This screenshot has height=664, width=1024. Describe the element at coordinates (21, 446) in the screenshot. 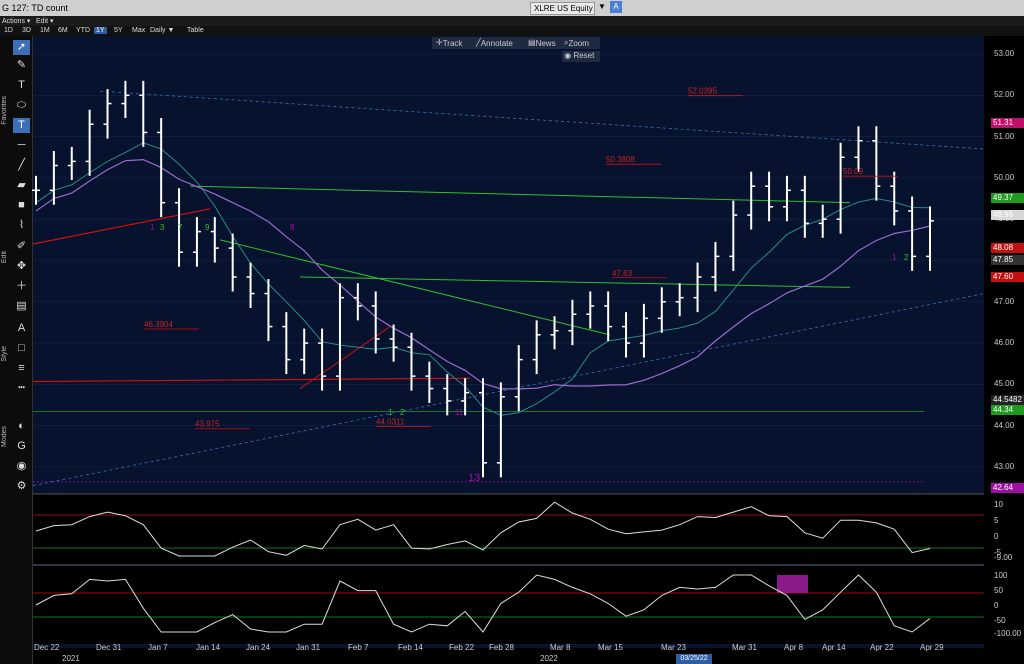

I see `snap-icon: G` at that location.